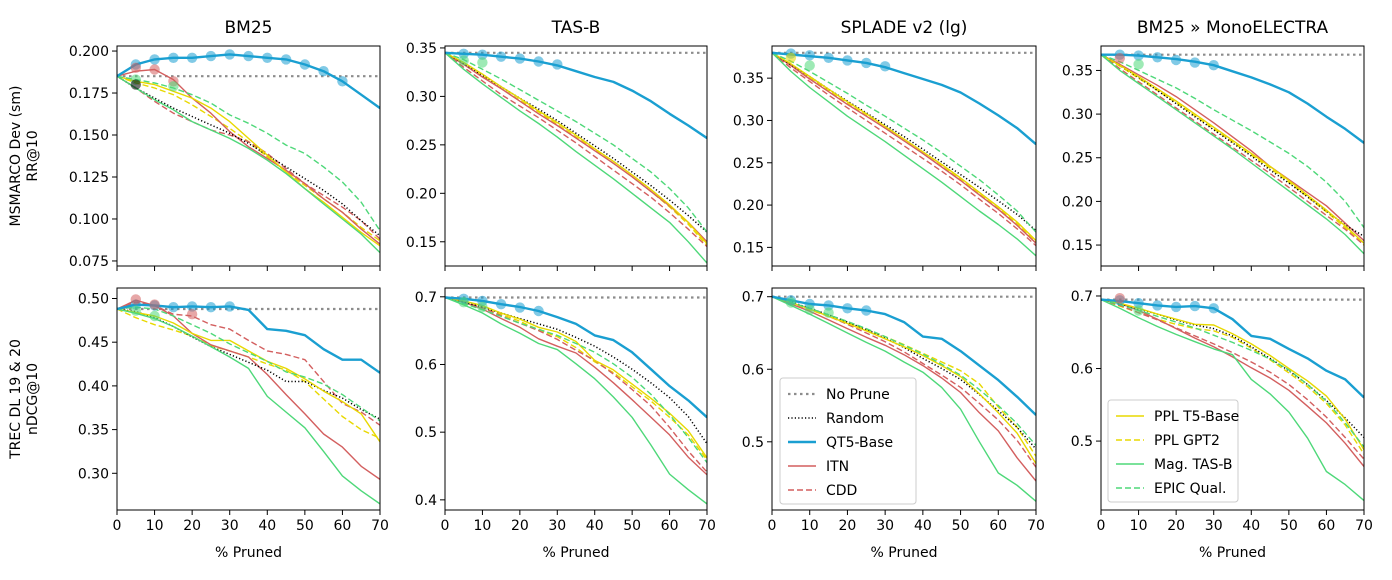 This screenshot has width=1392, height=580. Describe the element at coordinates (1364, 526) in the screenshot. I see `x-tick-label: 70` at that location.